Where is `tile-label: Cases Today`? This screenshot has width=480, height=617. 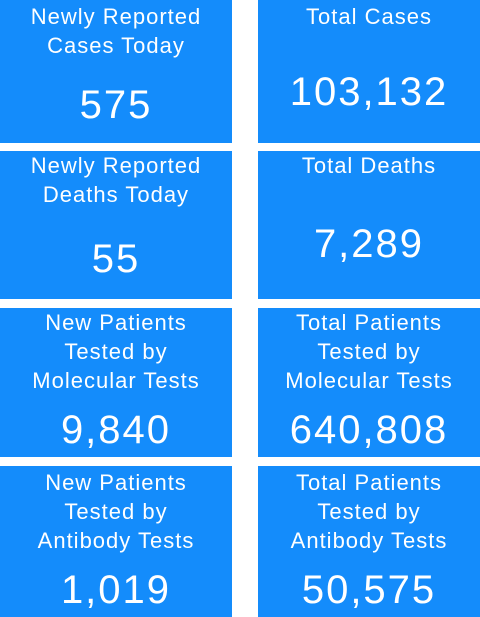
tile-label: Cases Today is located at coordinates (116, 45).